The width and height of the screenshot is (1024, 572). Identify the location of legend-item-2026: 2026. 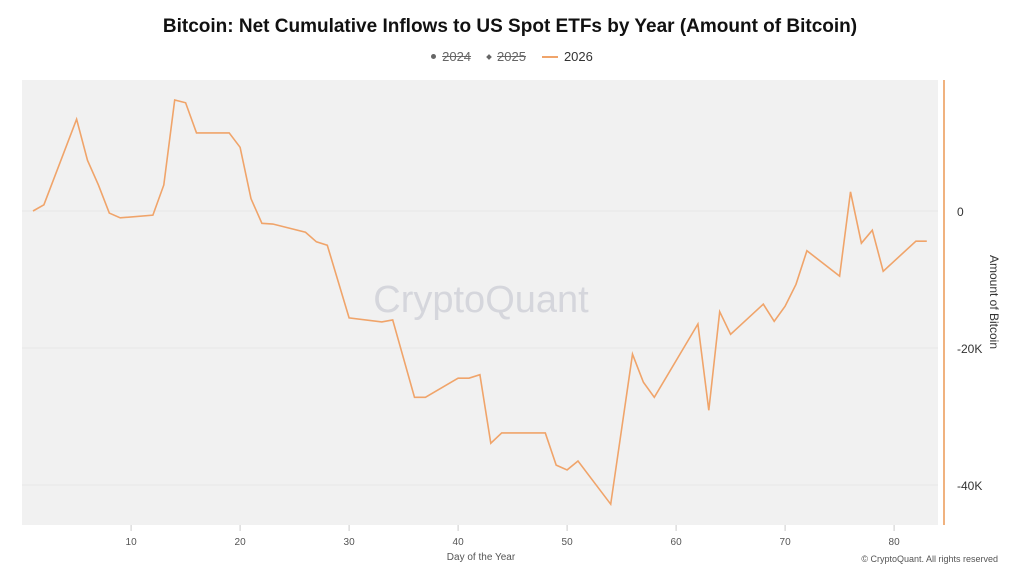
(567, 56).